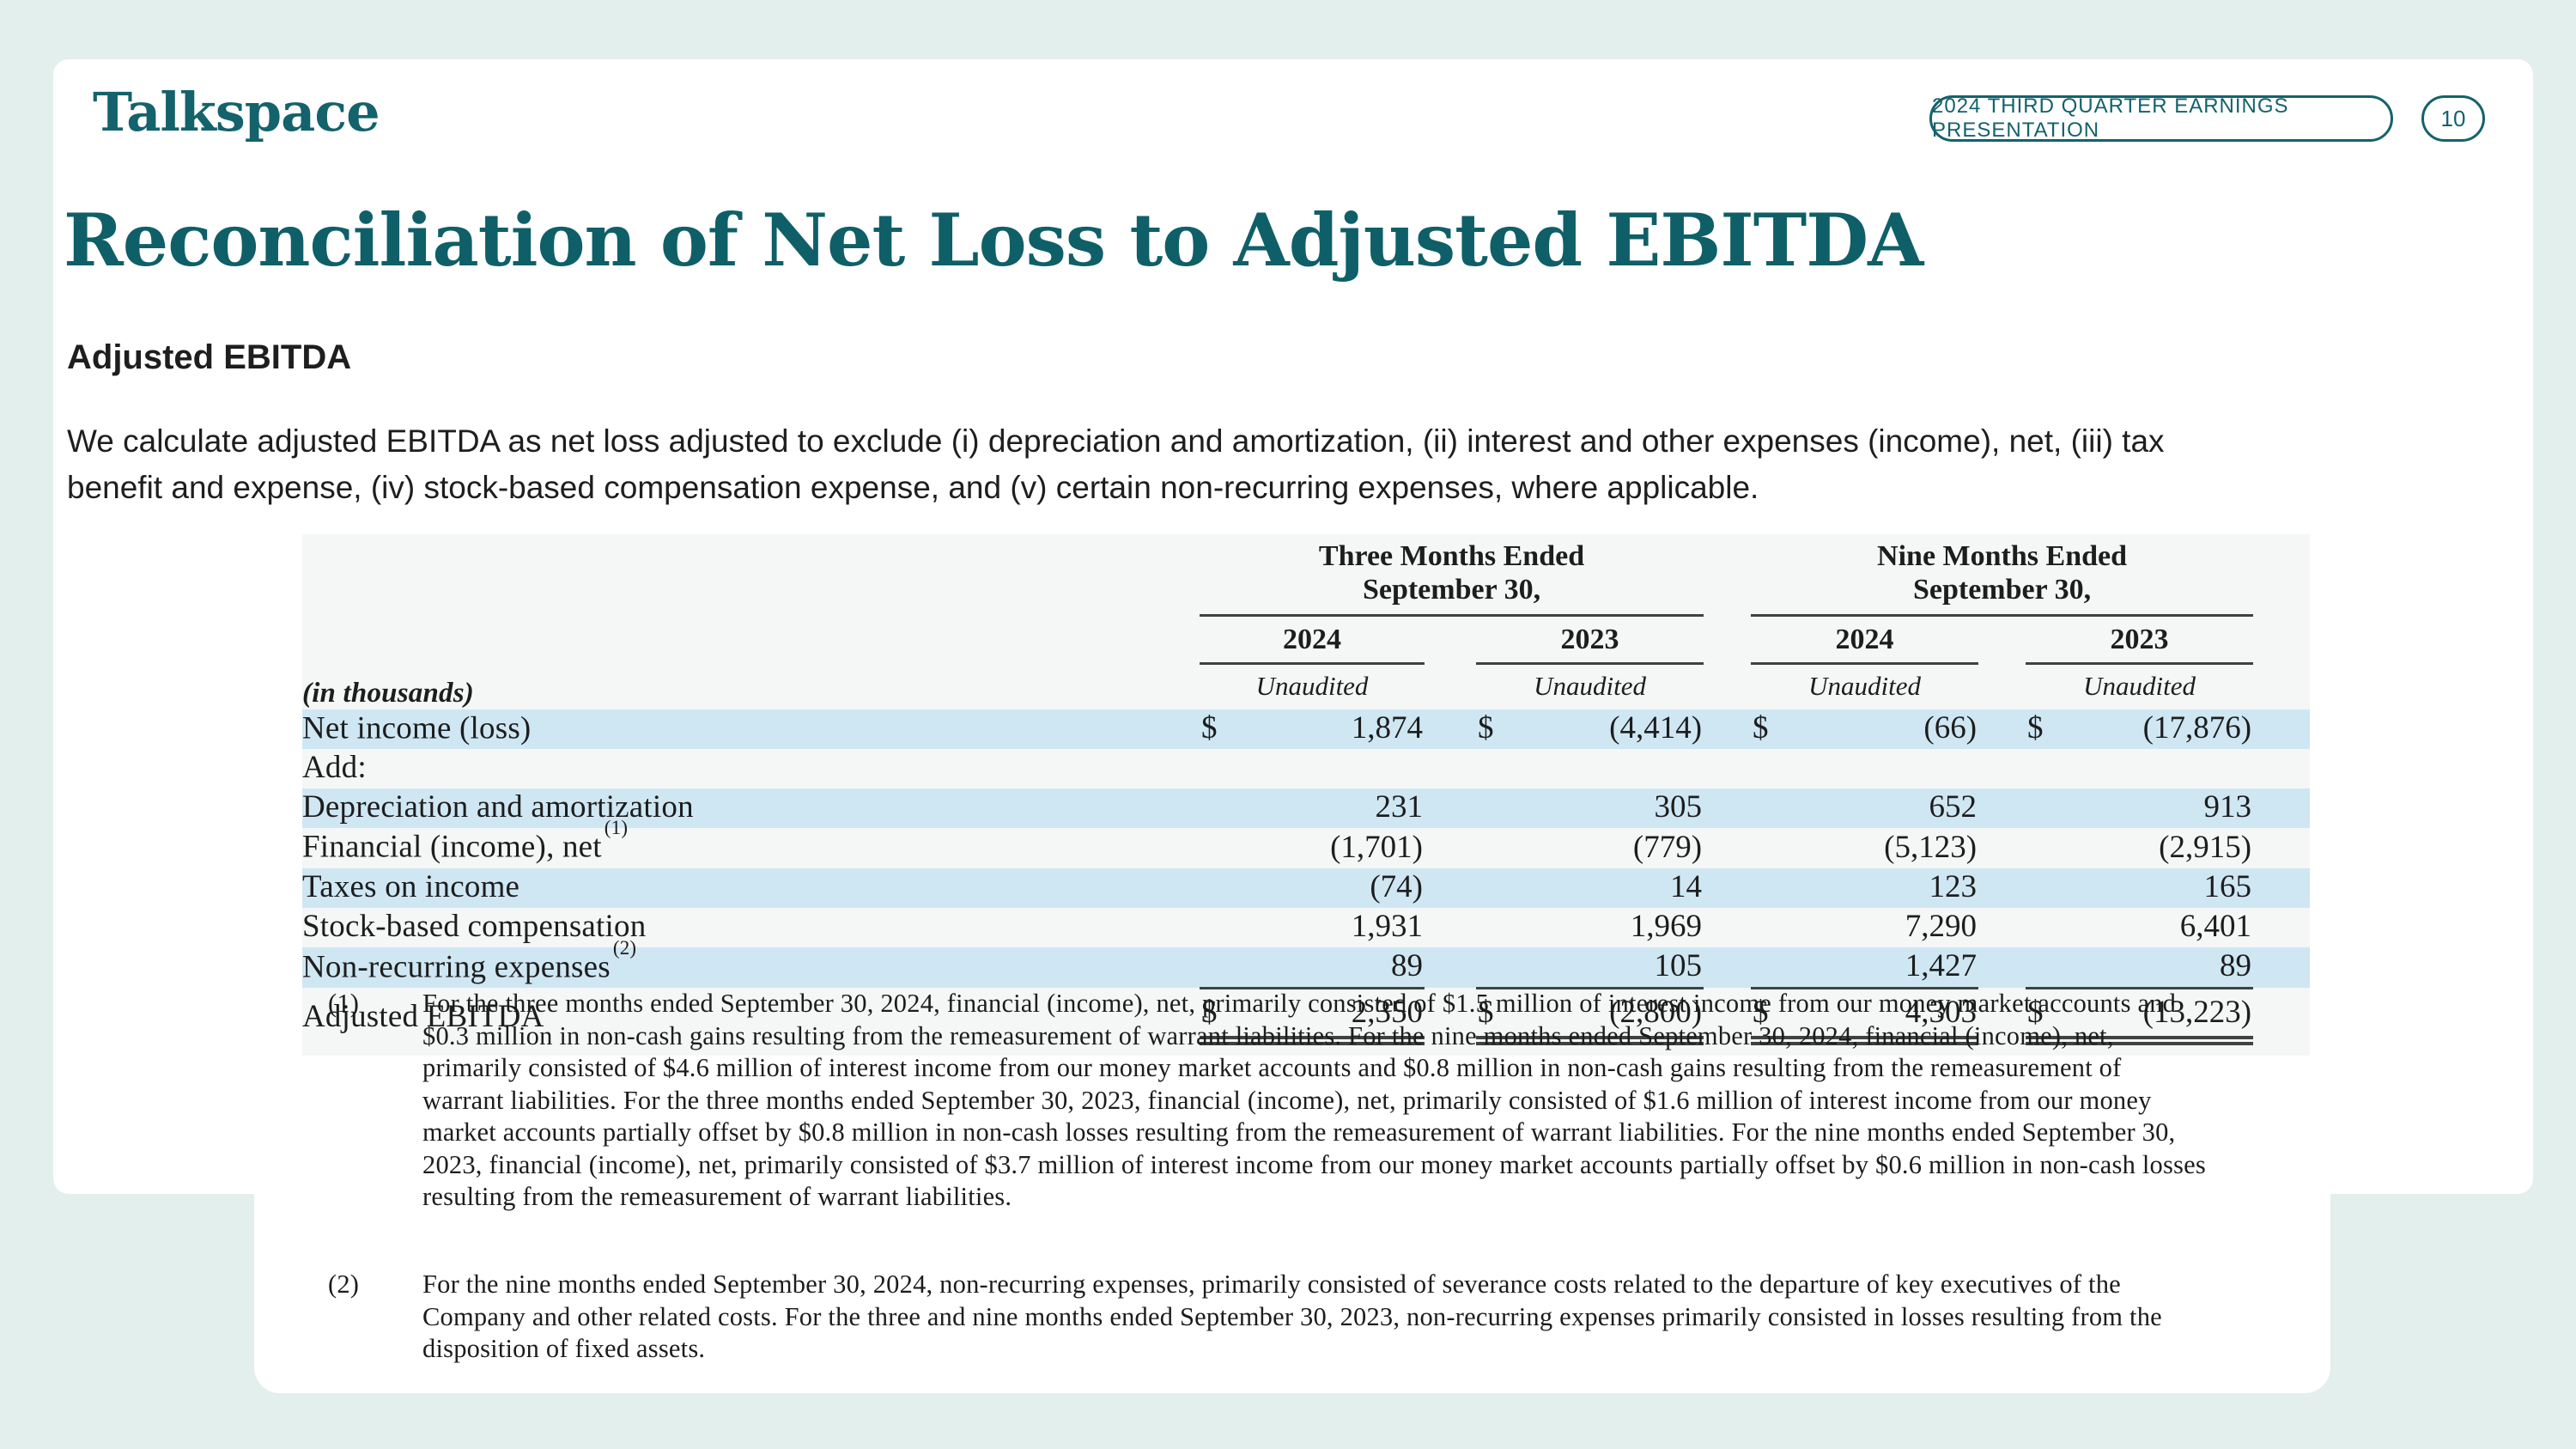 Image resolution: width=2576 pixels, height=1449 pixels. I want to click on section-subtitle: Adjusted EBITDA, so click(209, 357).